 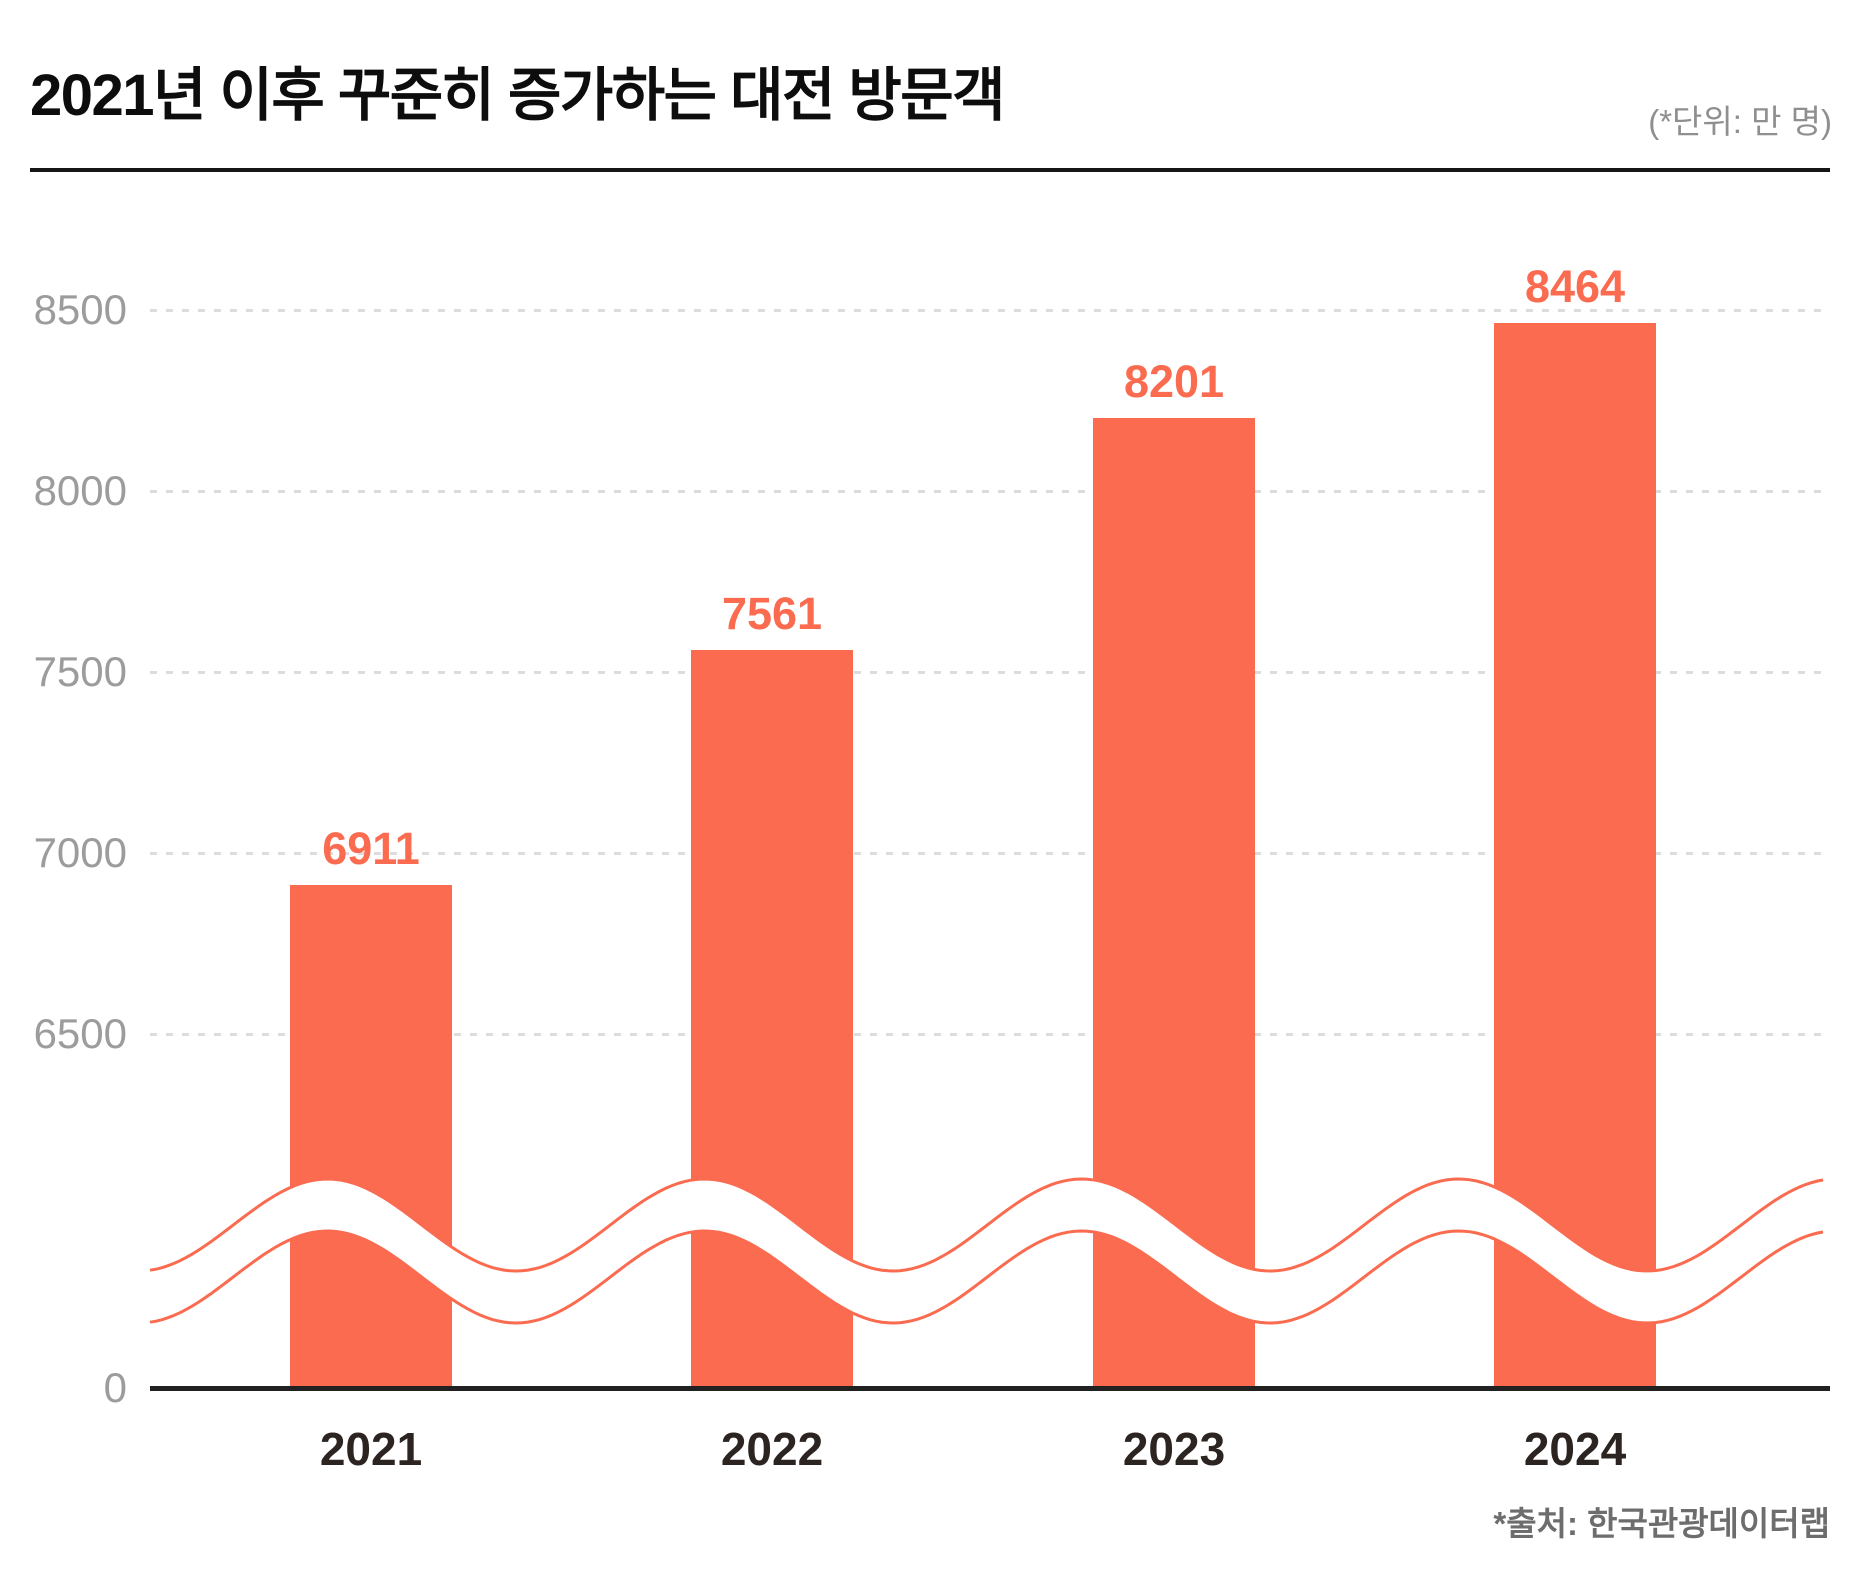 What do you see at coordinates (772, 1449) in the screenshot?
I see `x-axis-label-2022: 2022` at bounding box center [772, 1449].